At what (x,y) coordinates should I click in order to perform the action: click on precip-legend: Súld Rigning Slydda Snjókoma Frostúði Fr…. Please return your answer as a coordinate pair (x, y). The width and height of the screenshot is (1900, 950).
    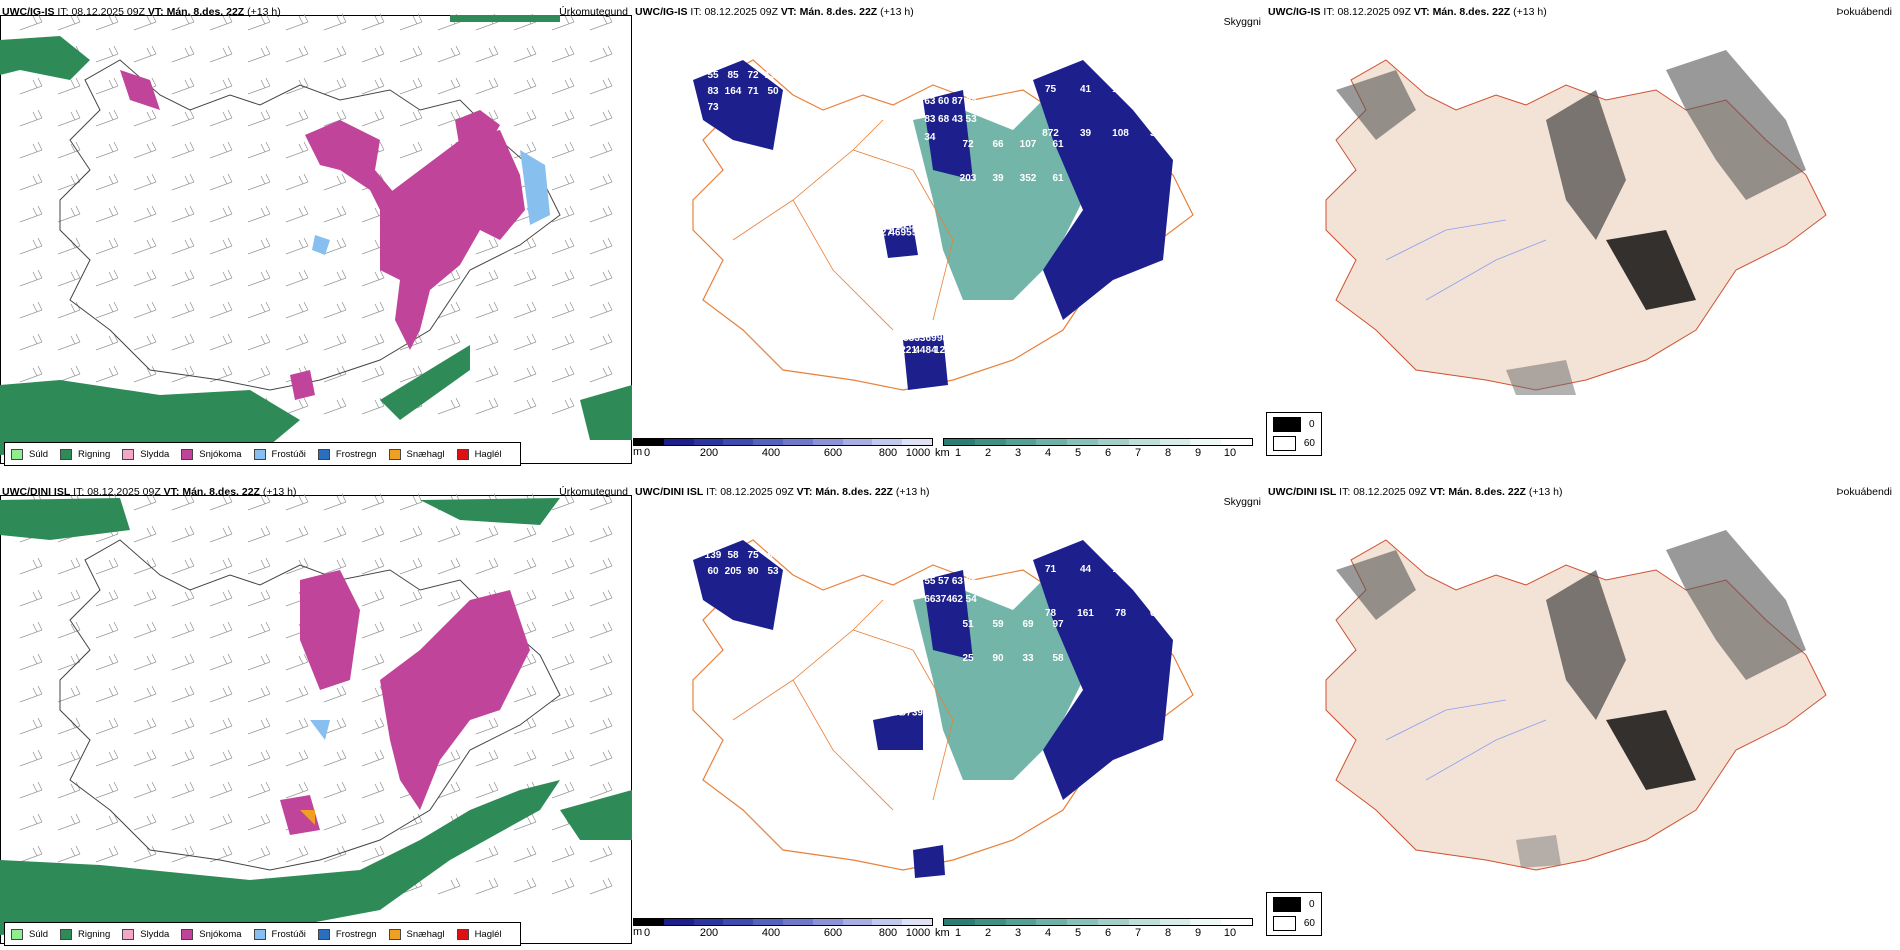
    Looking at the image, I should click on (262, 454).